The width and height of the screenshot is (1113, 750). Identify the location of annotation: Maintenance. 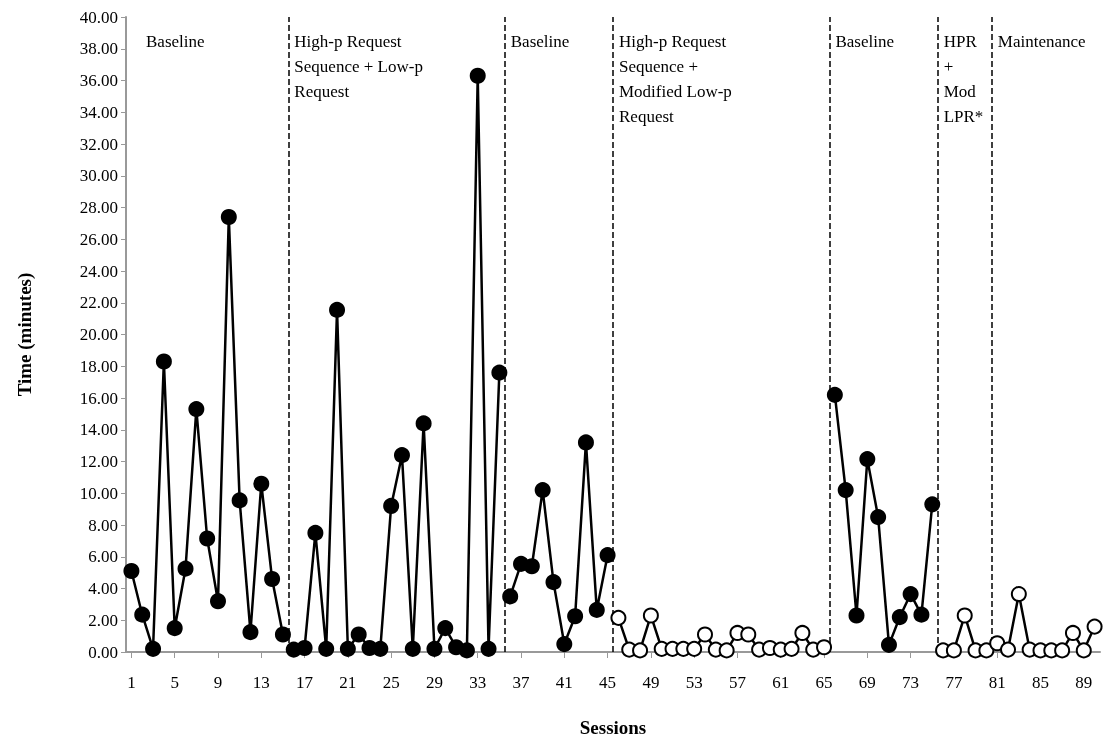
(1041, 41).